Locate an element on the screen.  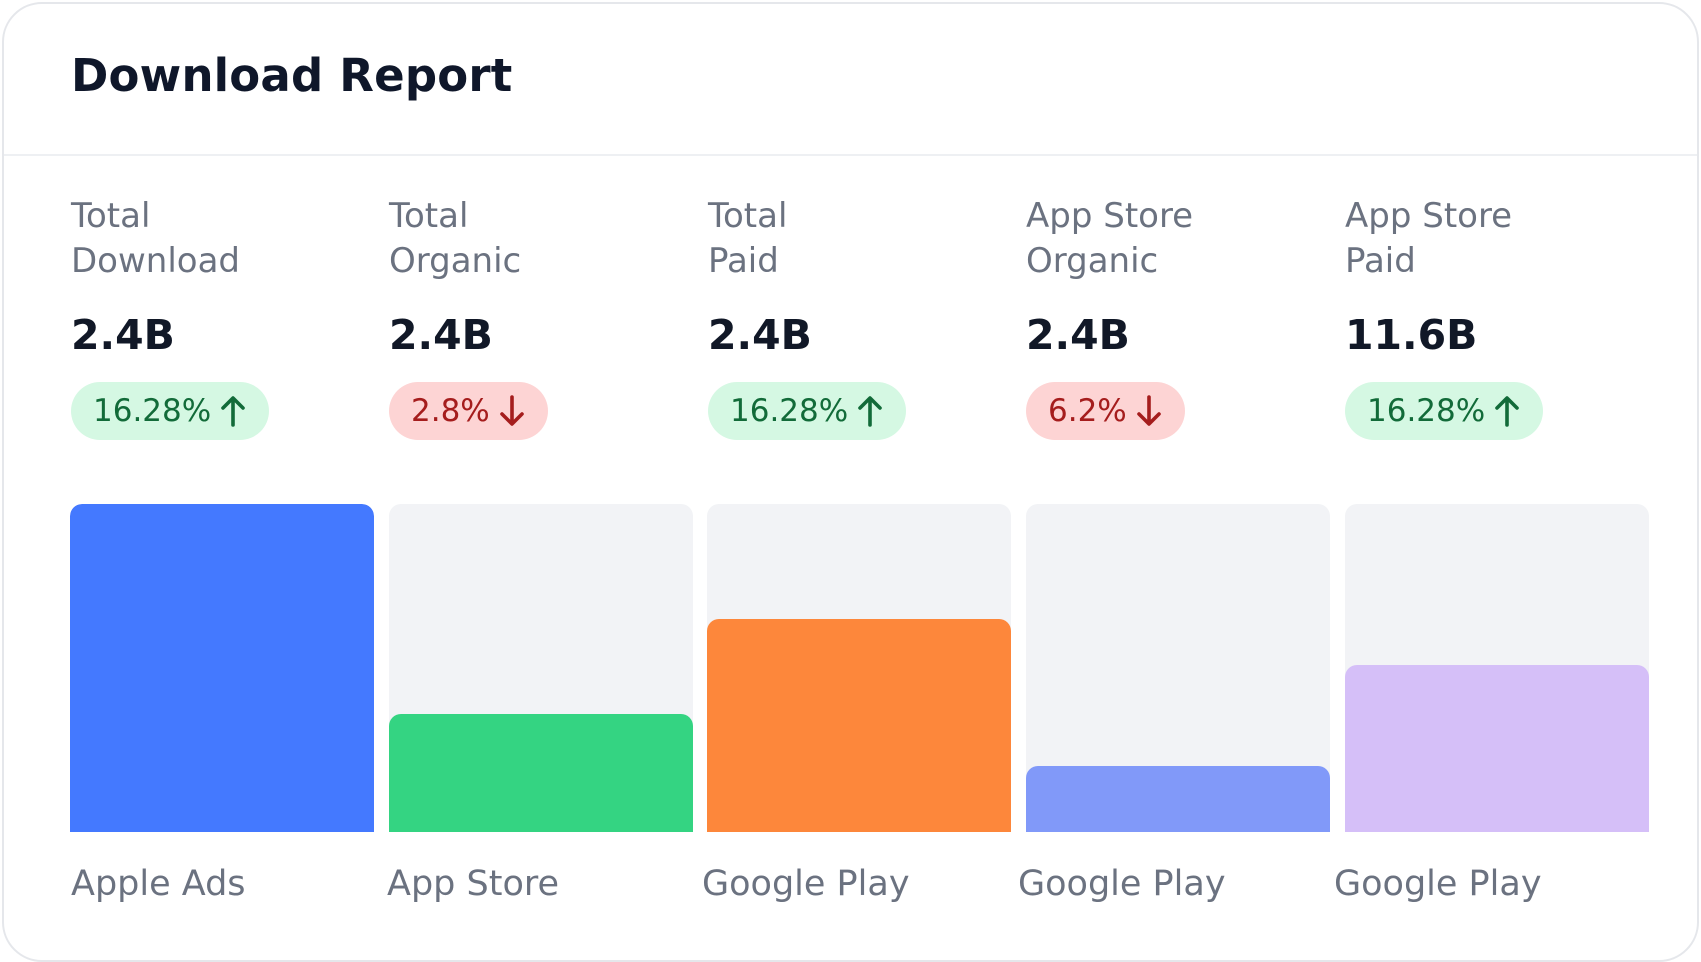
metric-total-organic: Total Organic 2.4B 2.8% is located at coordinates (539, 317).